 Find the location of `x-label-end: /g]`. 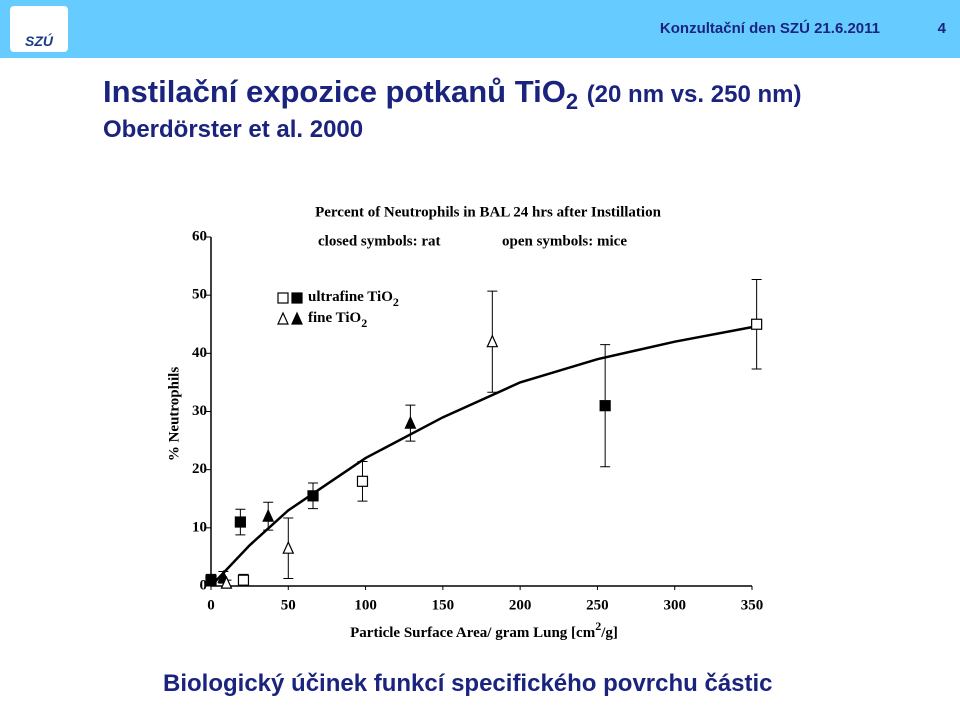

x-label-end: /g] is located at coordinates (609, 633).